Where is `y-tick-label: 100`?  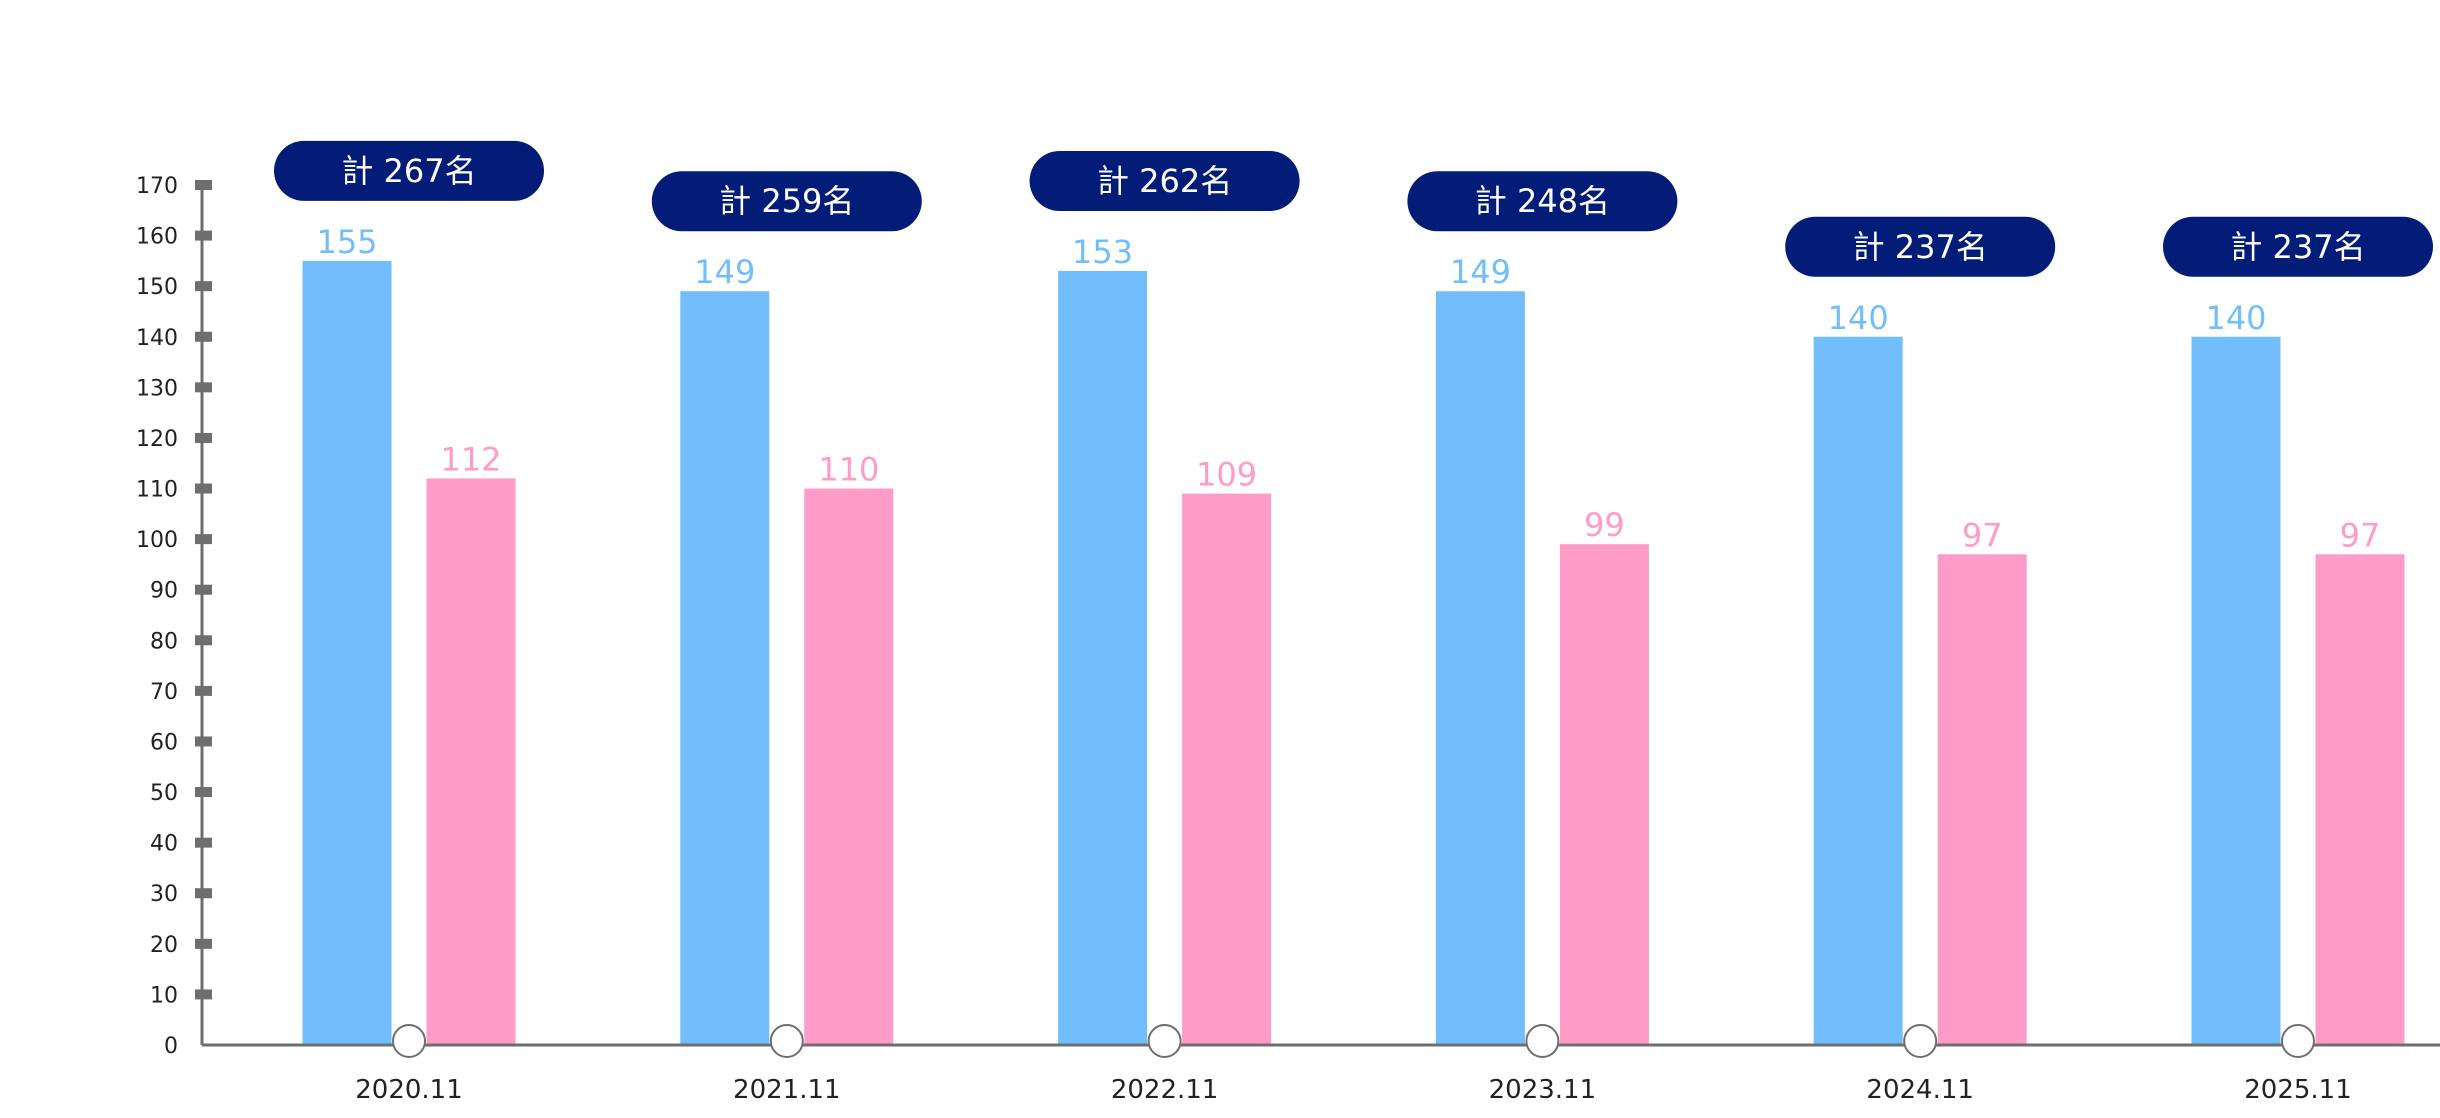 y-tick-label: 100 is located at coordinates (157, 540).